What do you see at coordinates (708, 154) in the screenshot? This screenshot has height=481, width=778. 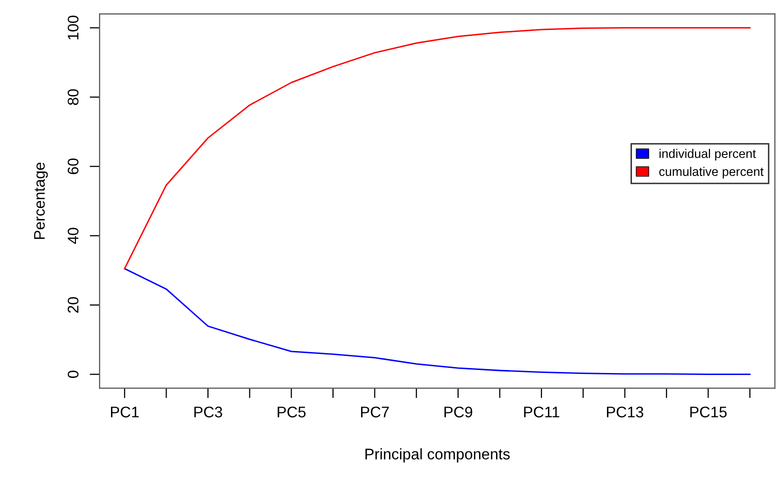 I see `legend-label: individual percent` at bounding box center [708, 154].